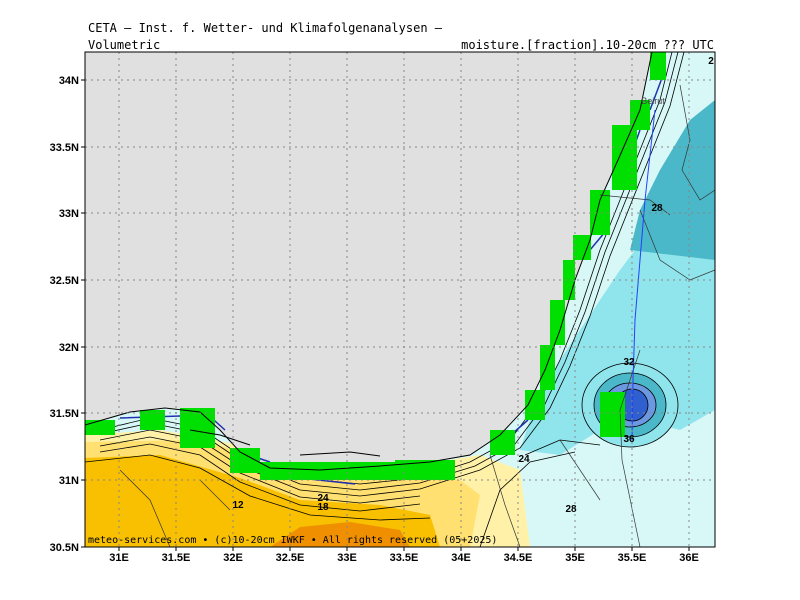  What do you see at coordinates (340, 534) in the screenshot?
I see `dry-region-core` at bounding box center [340, 534].